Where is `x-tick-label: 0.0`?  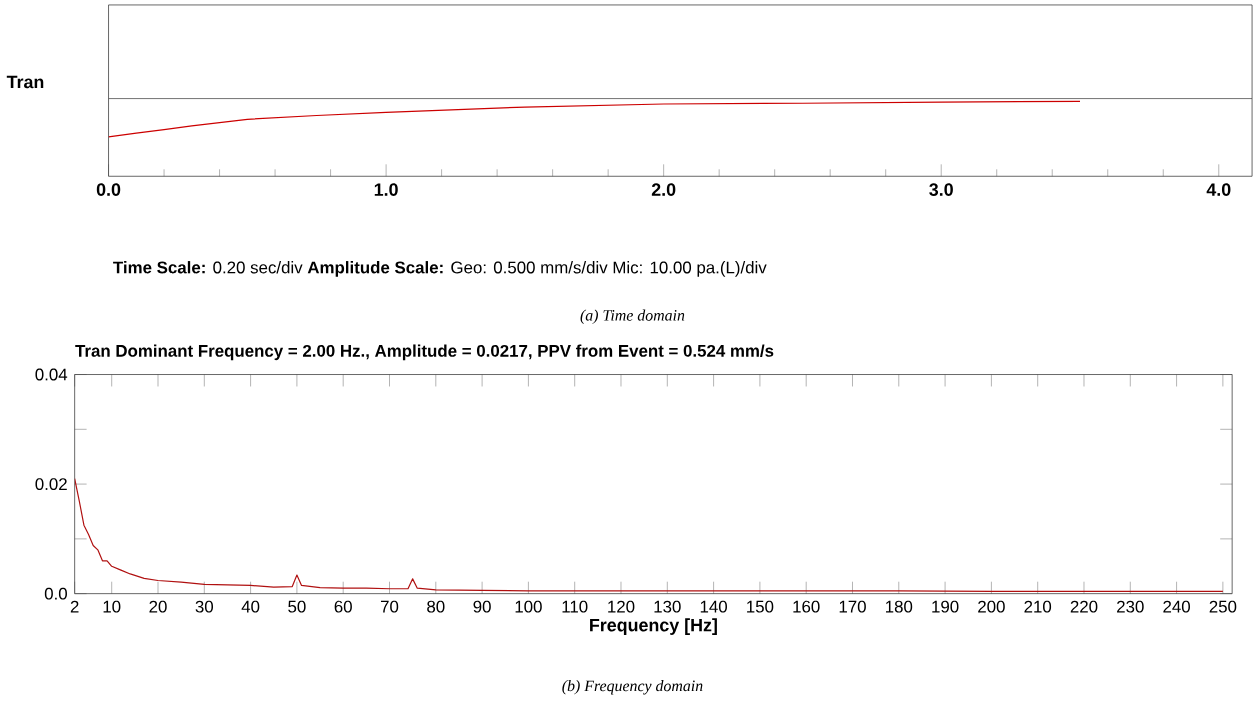 x-tick-label: 0.0 is located at coordinates (108, 189).